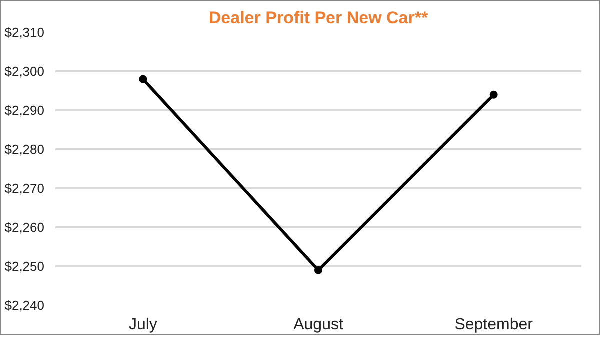 The height and width of the screenshot is (339, 604). What do you see at coordinates (24, 110) in the screenshot?
I see `y-tick-label: $2,290` at bounding box center [24, 110].